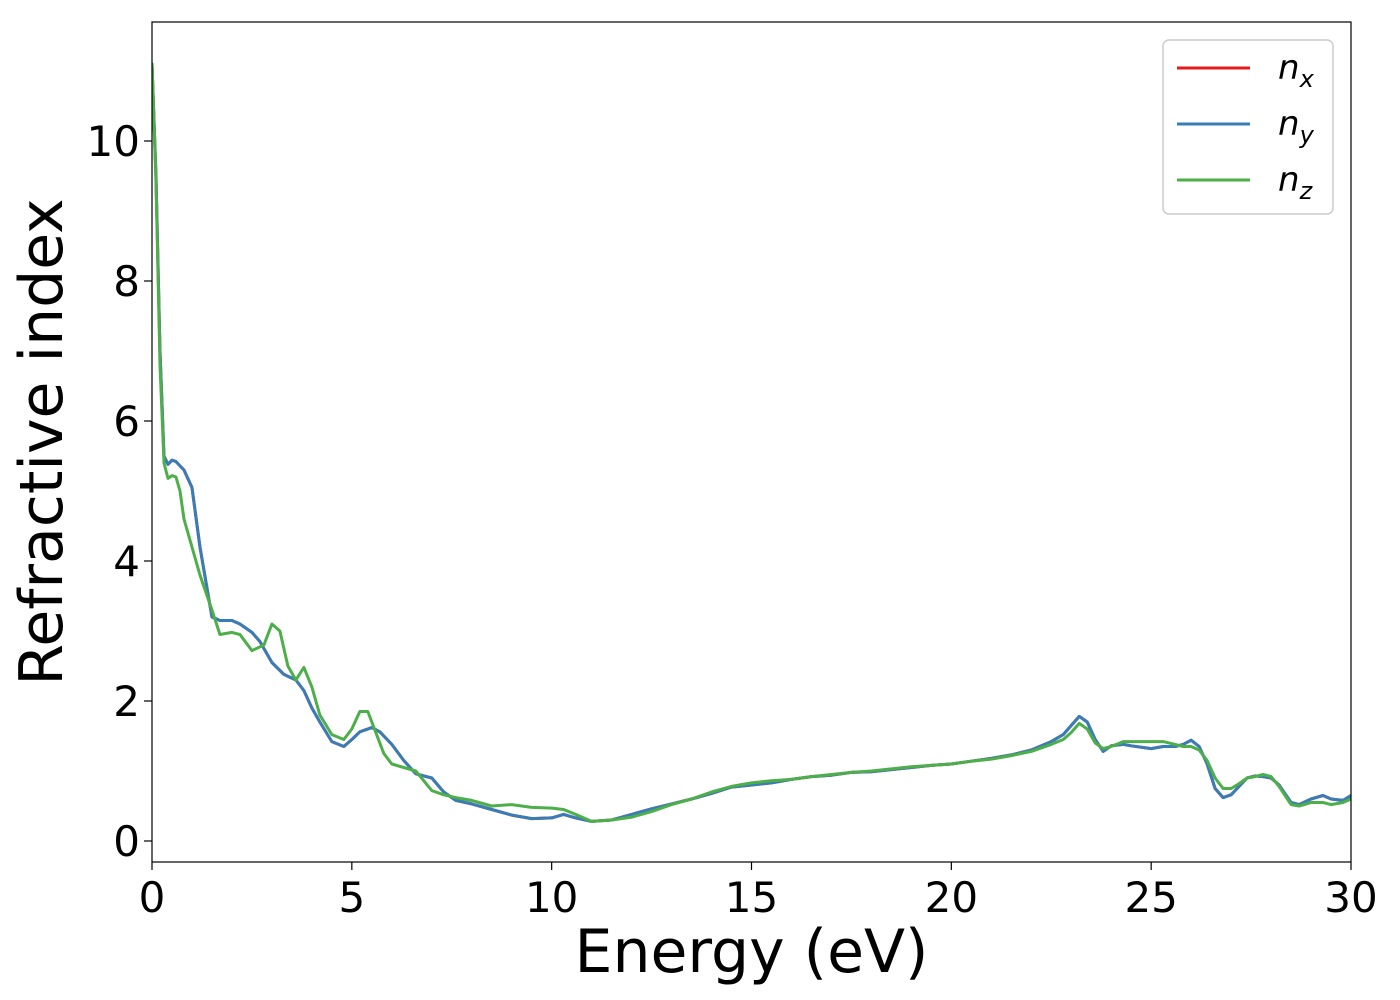 The image size is (1400, 1000). Describe the element at coordinates (126, 701) in the screenshot. I see `y-tick-label: 2` at that location.